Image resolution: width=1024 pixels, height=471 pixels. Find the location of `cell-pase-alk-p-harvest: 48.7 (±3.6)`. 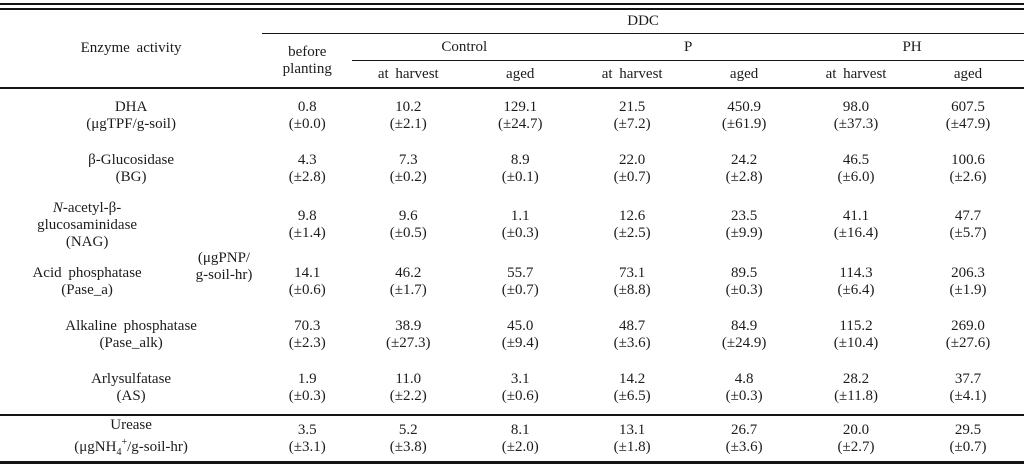

cell-pase-alk-p-harvest: 48.7 (±3.6) is located at coordinates (632, 334).